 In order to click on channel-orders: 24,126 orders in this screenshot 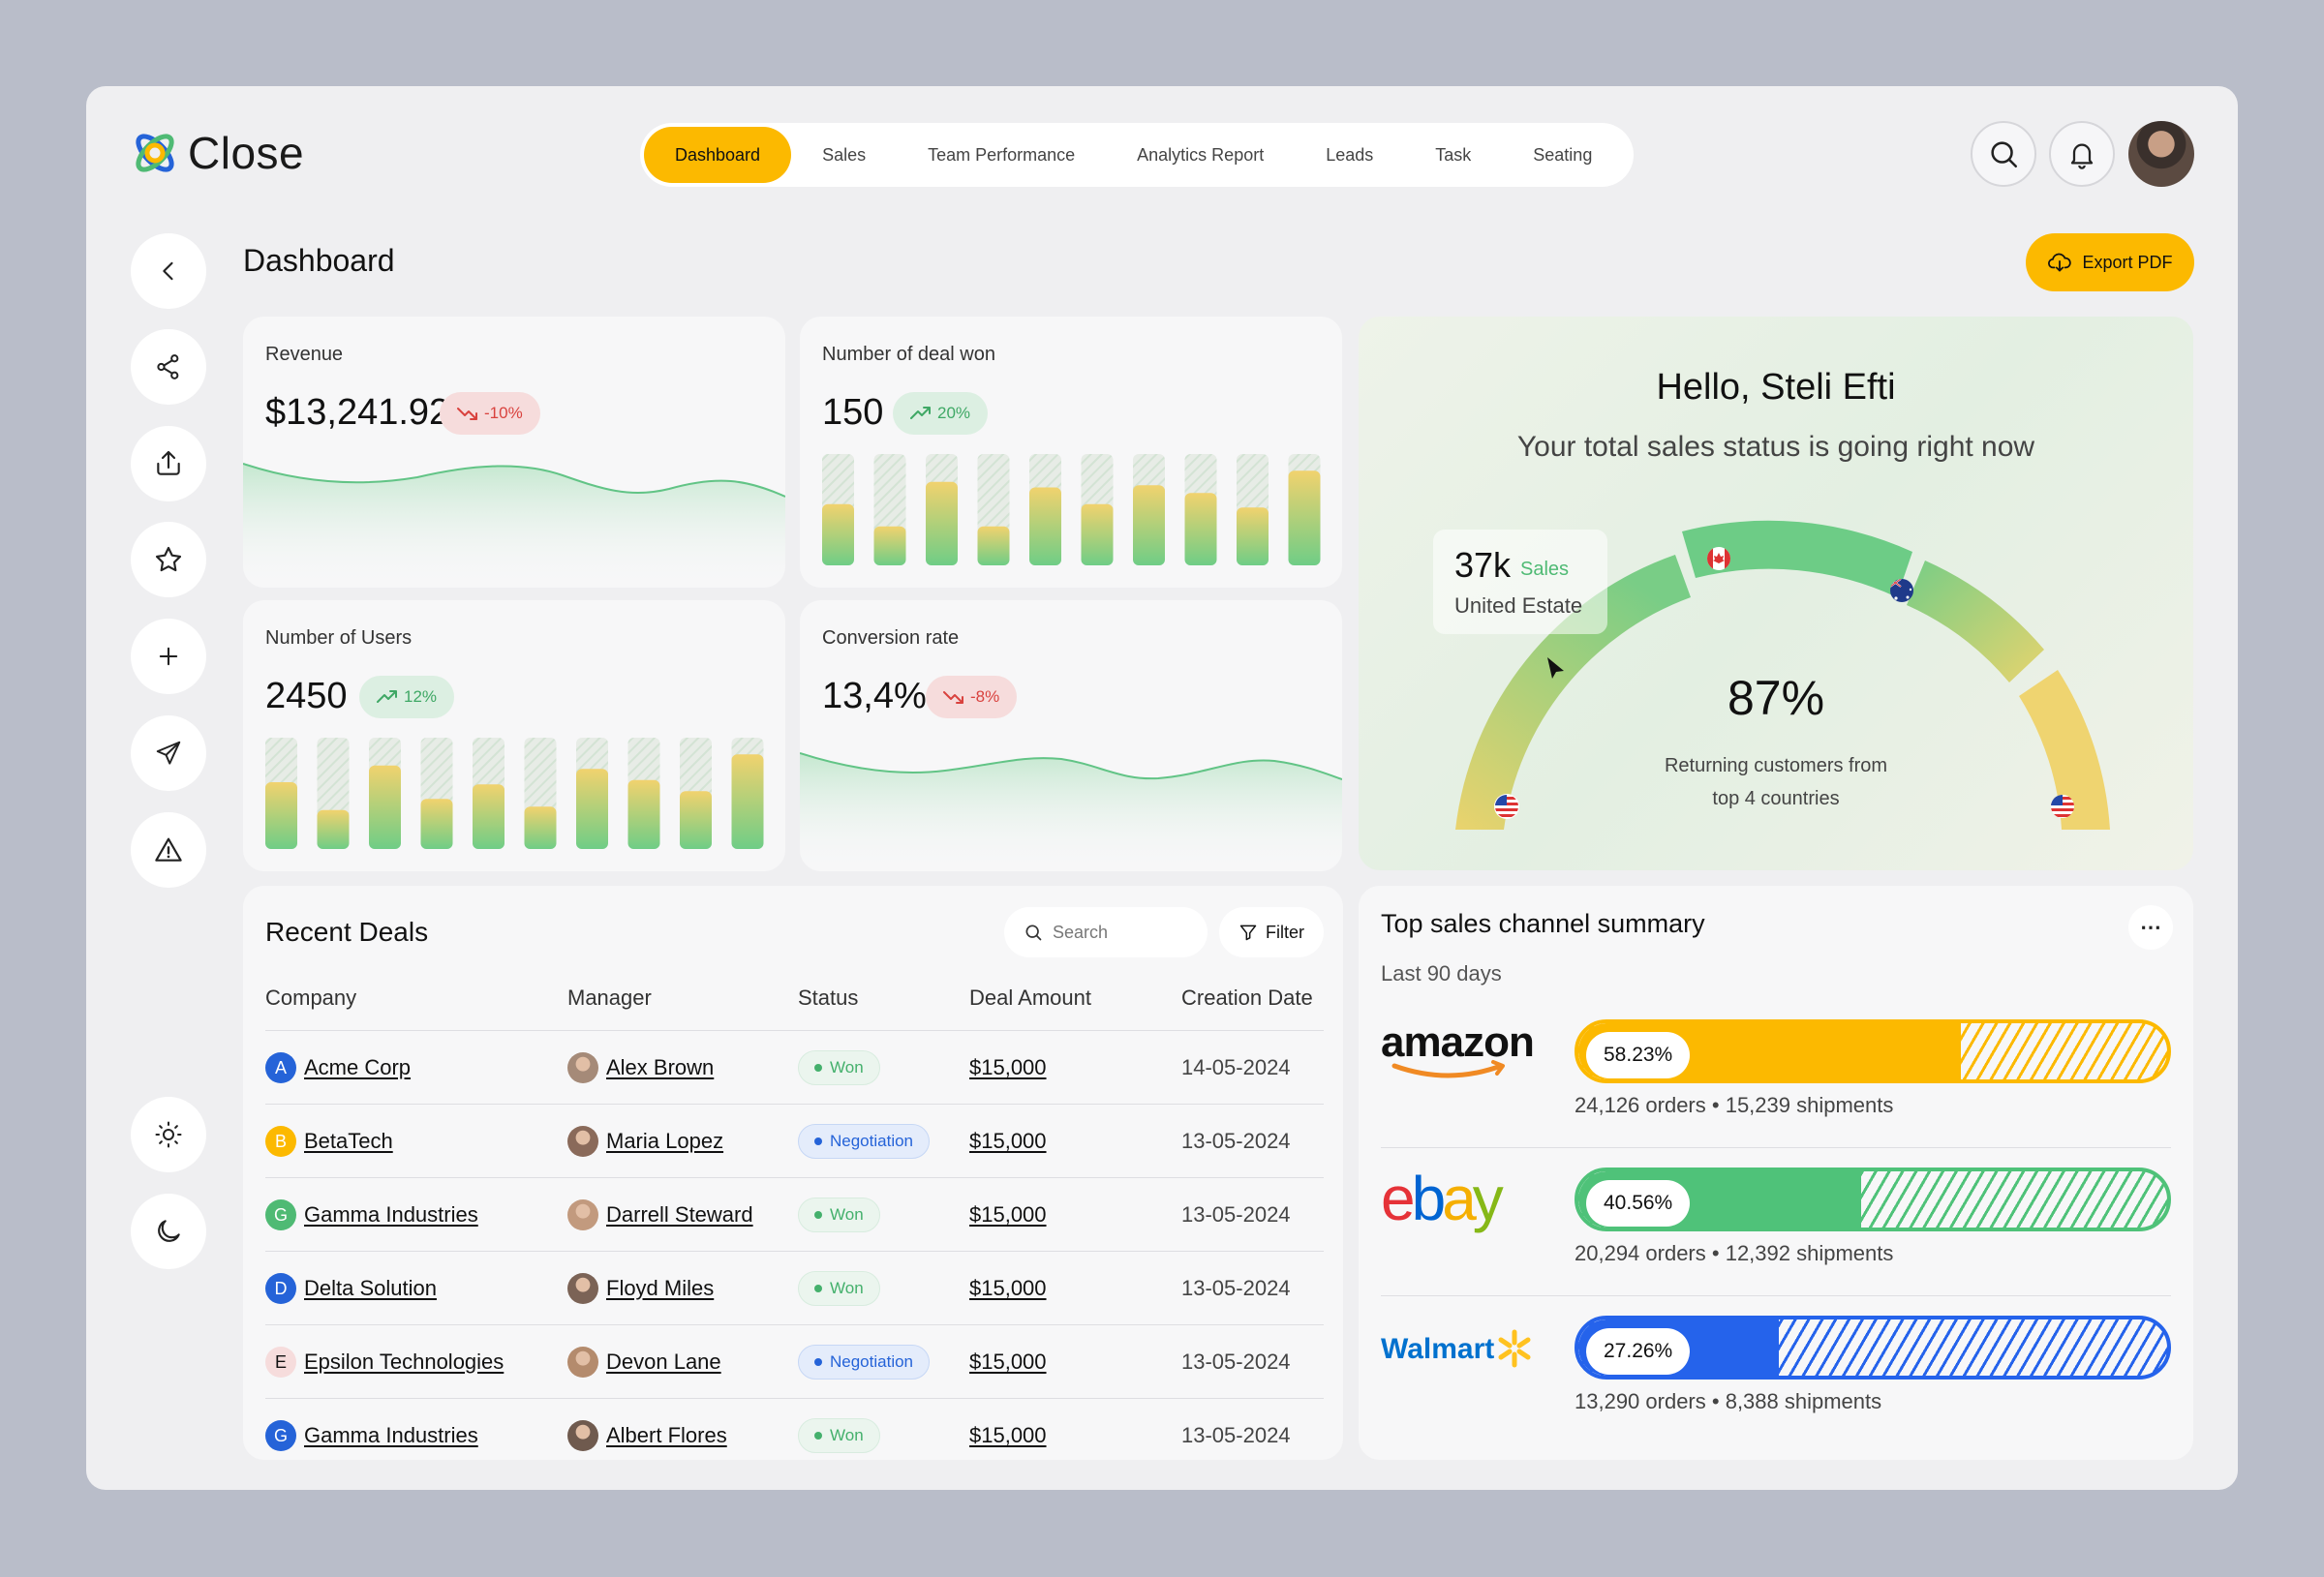, I will do `click(1640, 1105)`.